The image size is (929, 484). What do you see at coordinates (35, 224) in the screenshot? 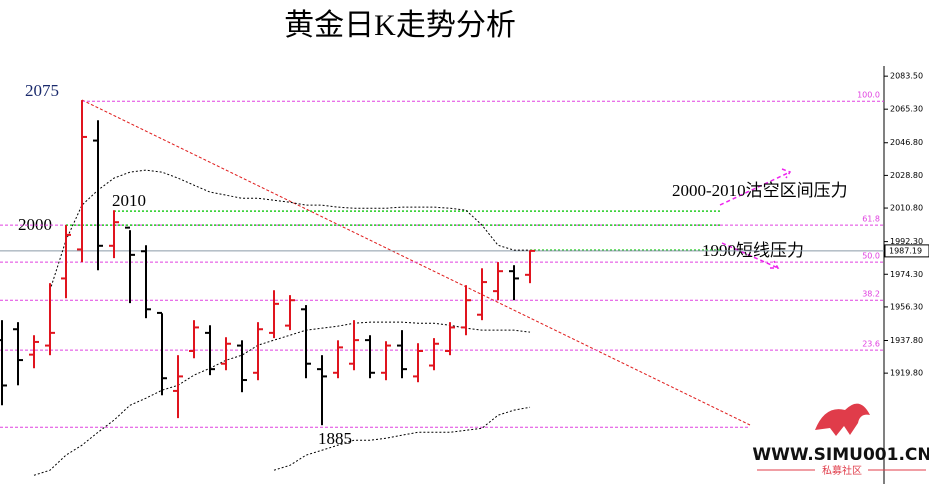
I see `annotation: 2000` at bounding box center [35, 224].